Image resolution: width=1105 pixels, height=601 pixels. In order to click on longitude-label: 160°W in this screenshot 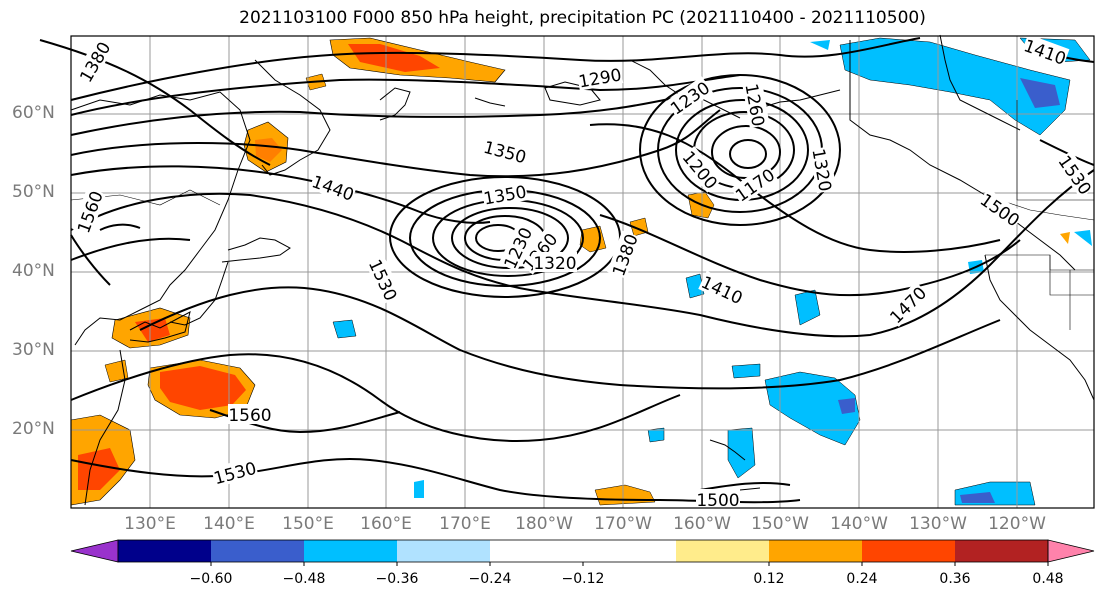, I will do `click(702, 524)`.